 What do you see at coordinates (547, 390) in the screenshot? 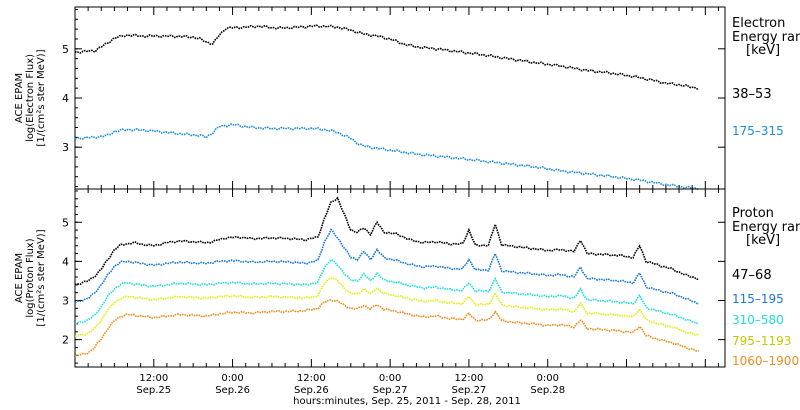
I see `x-tick-date-label: Sep.28` at bounding box center [547, 390].